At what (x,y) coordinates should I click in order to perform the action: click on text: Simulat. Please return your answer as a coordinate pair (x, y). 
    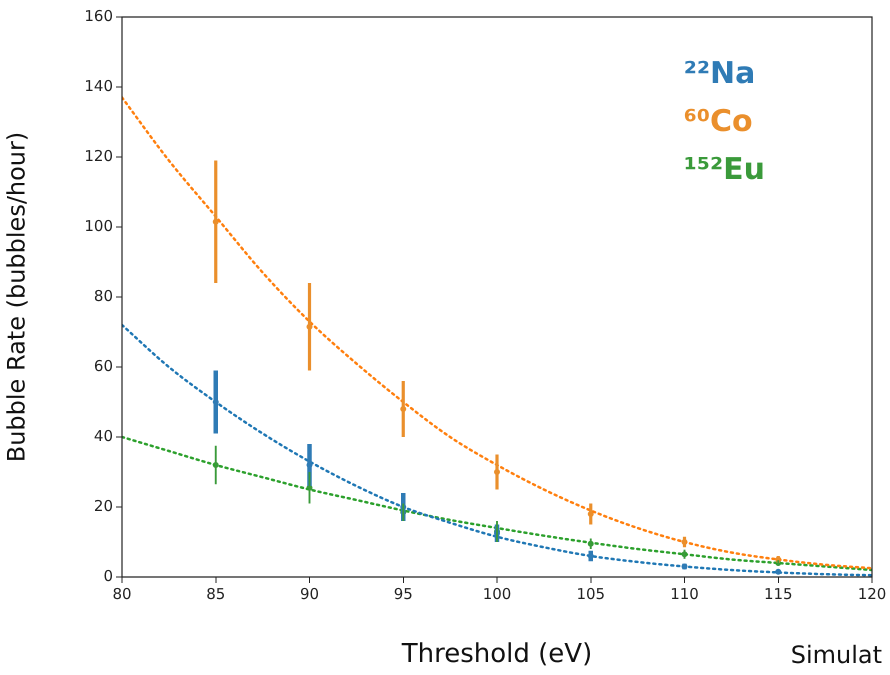
    Looking at the image, I should click on (836, 655).